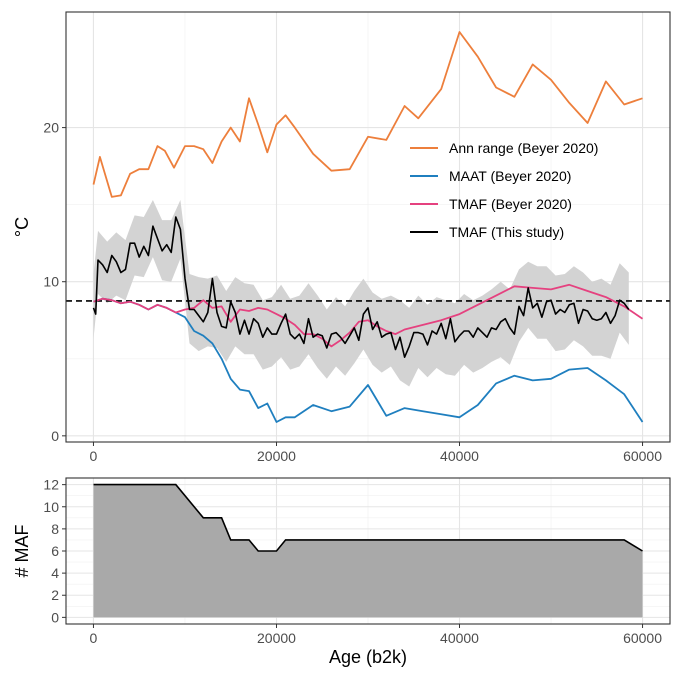 The width and height of the screenshot is (675, 673). Describe the element at coordinates (459, 456) in the screenshot. I see `top-x-tick-label: 40000` at that location.